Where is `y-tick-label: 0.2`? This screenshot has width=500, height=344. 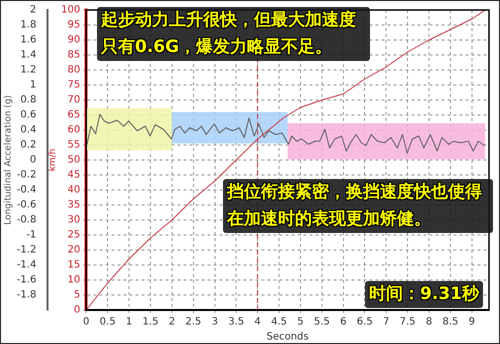
y-tick-label: 0.2 is located at coordinates (28, 145).